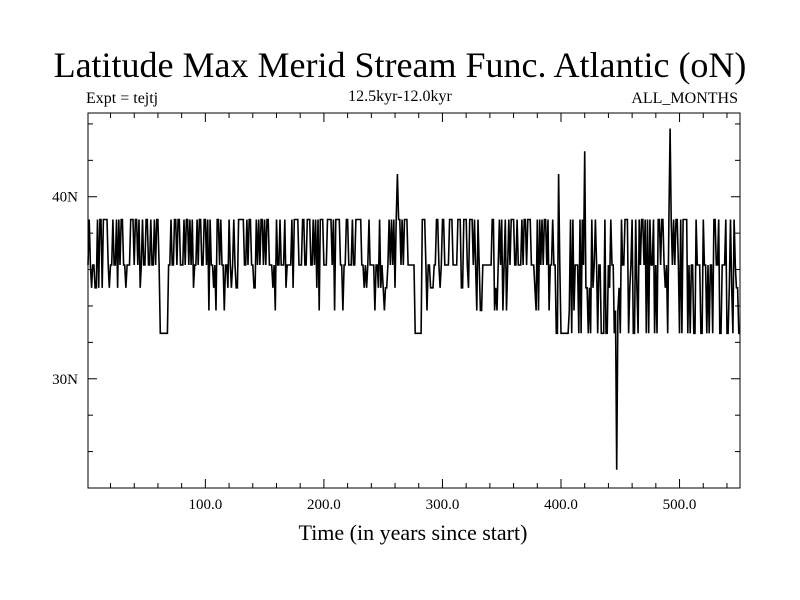  What do you see at coordinates (65, 380) in the screenshot?
I see `y-tick-label: 30N` at bounding box center [65, 380].